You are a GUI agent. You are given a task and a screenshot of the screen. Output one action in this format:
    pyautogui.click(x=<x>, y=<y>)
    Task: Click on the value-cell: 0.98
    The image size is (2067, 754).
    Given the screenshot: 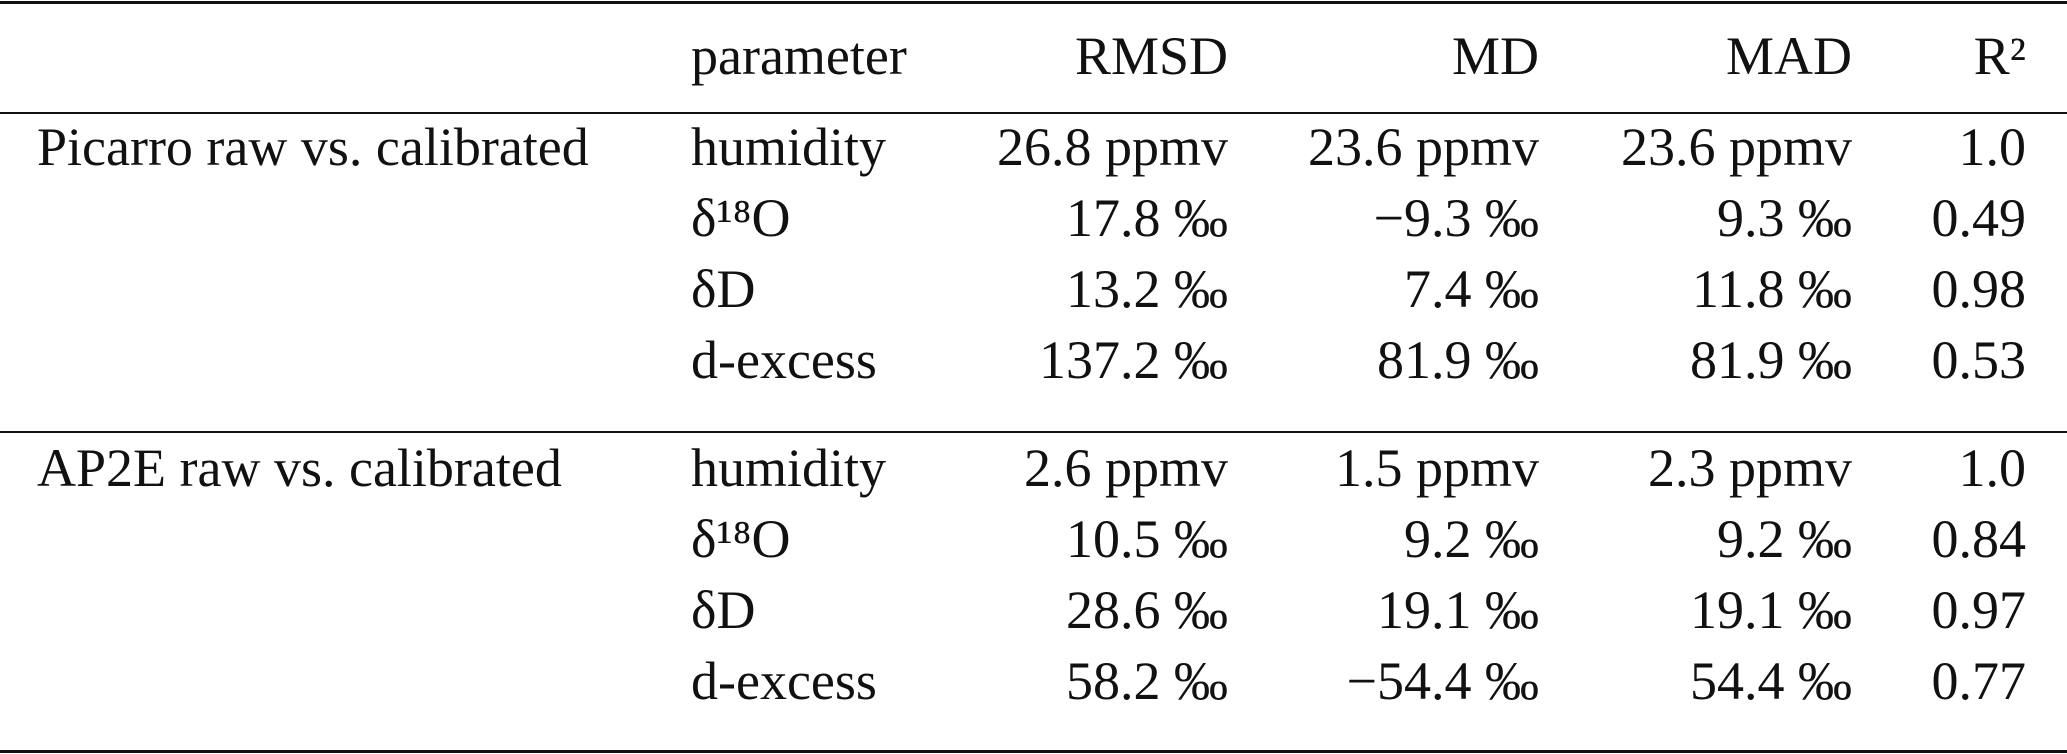 What is the action you would take?
    pyautogui.click(x=1979, y=289)
    